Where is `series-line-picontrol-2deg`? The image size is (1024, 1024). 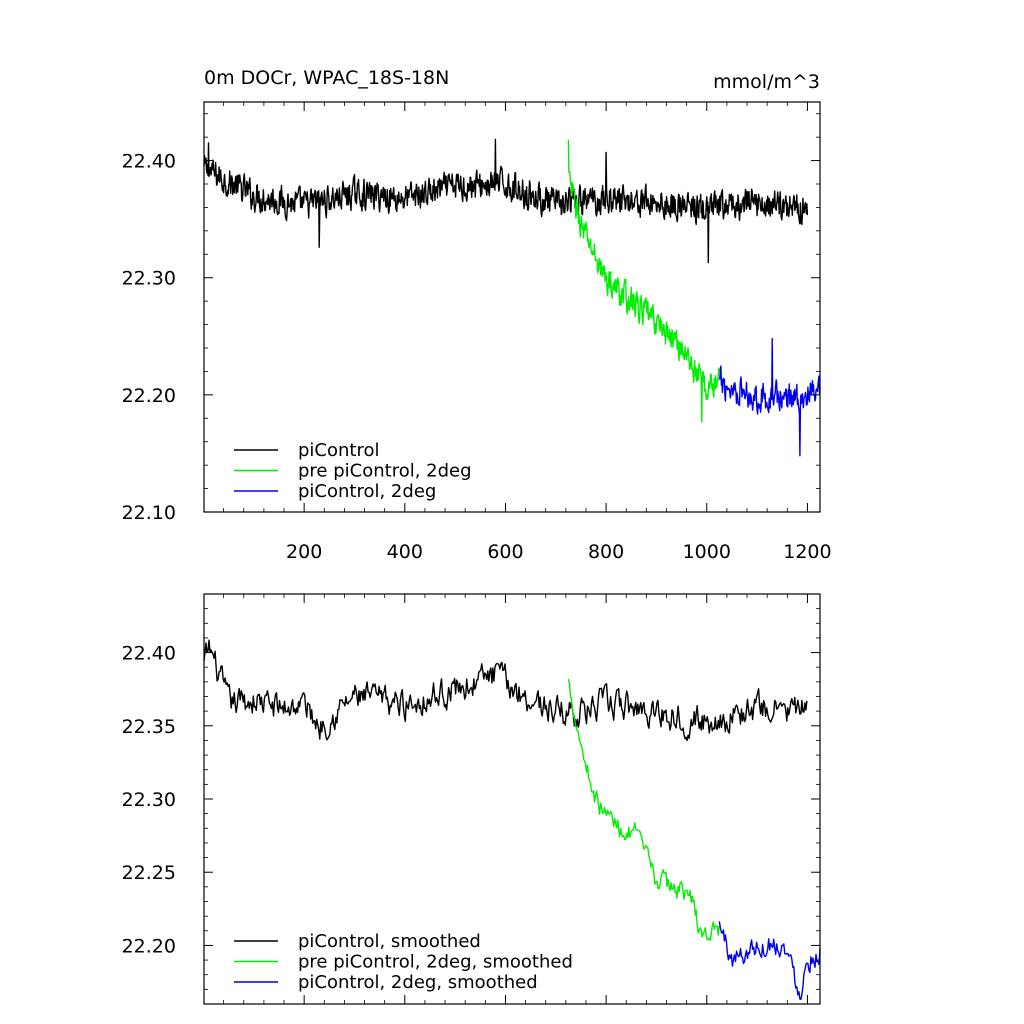 series-line-picontrol-2deg is located at coordinates (770, 397).